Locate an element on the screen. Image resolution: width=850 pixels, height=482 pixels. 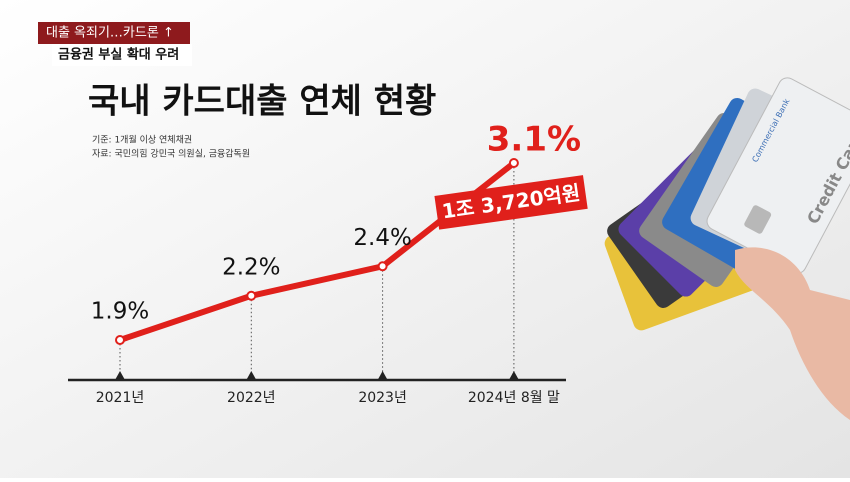
banner-headline: 대출 옥죄기…카드론 ↑ is located at coordinates (110, 33).